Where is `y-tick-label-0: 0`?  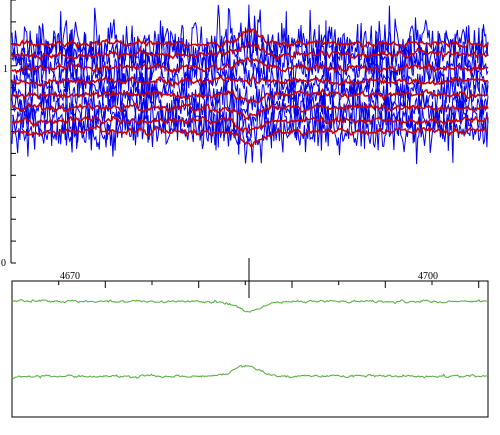
y-tick-label-0: 0 is located at coordinates (3, 263).